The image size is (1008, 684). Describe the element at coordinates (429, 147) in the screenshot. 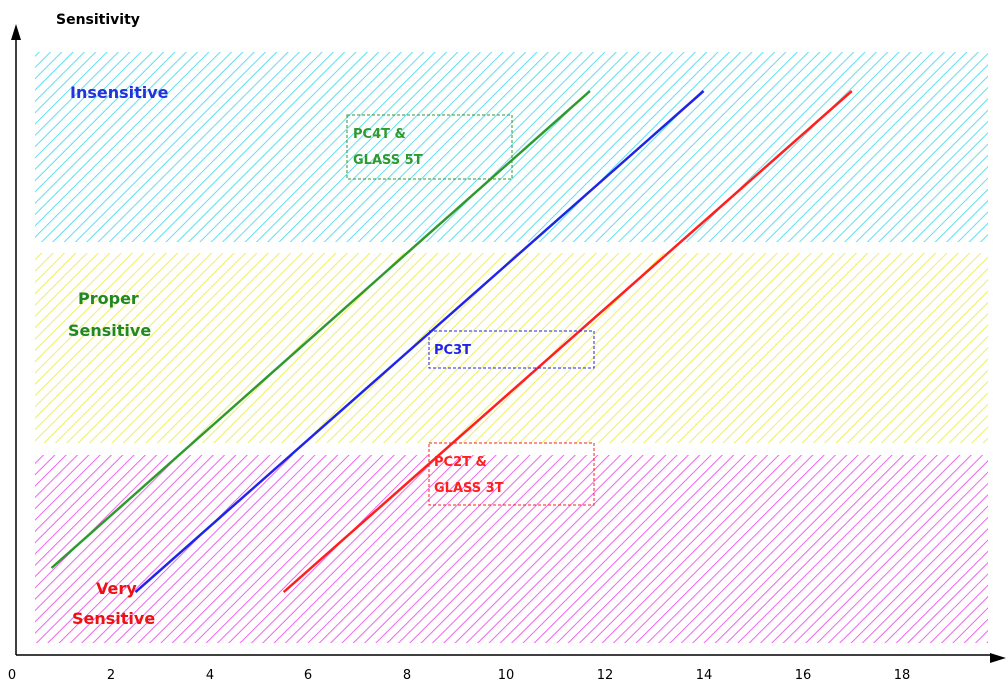

I see `series-box-pc4t-glass5t` at that location.